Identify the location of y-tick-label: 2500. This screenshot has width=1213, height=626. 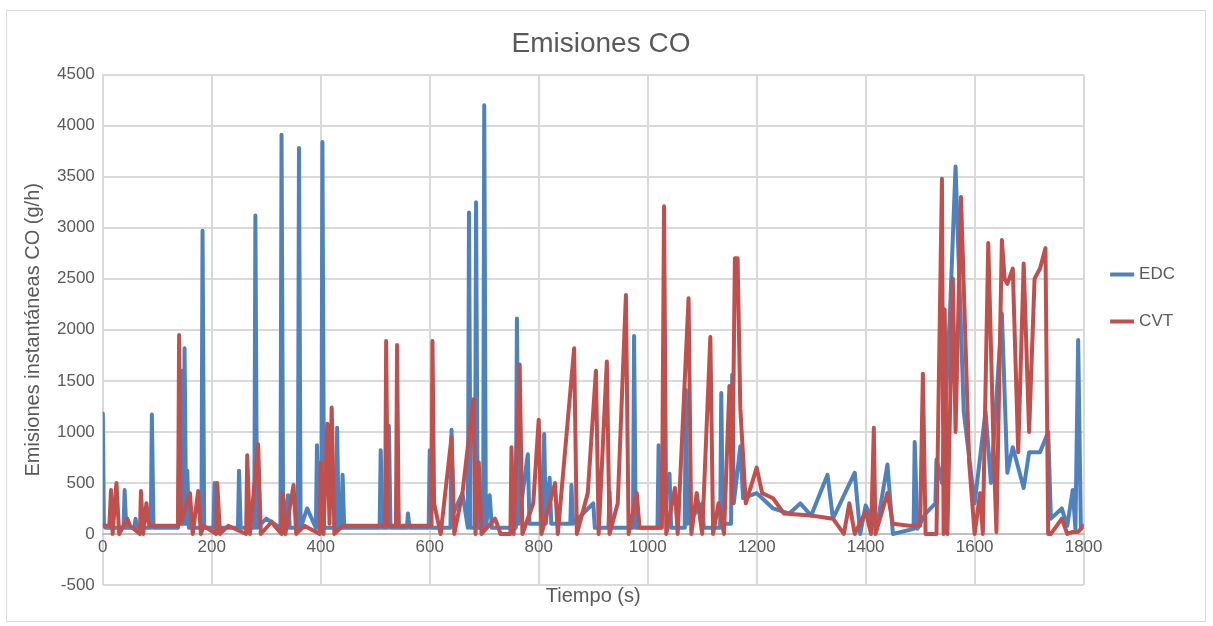
(75, 278).